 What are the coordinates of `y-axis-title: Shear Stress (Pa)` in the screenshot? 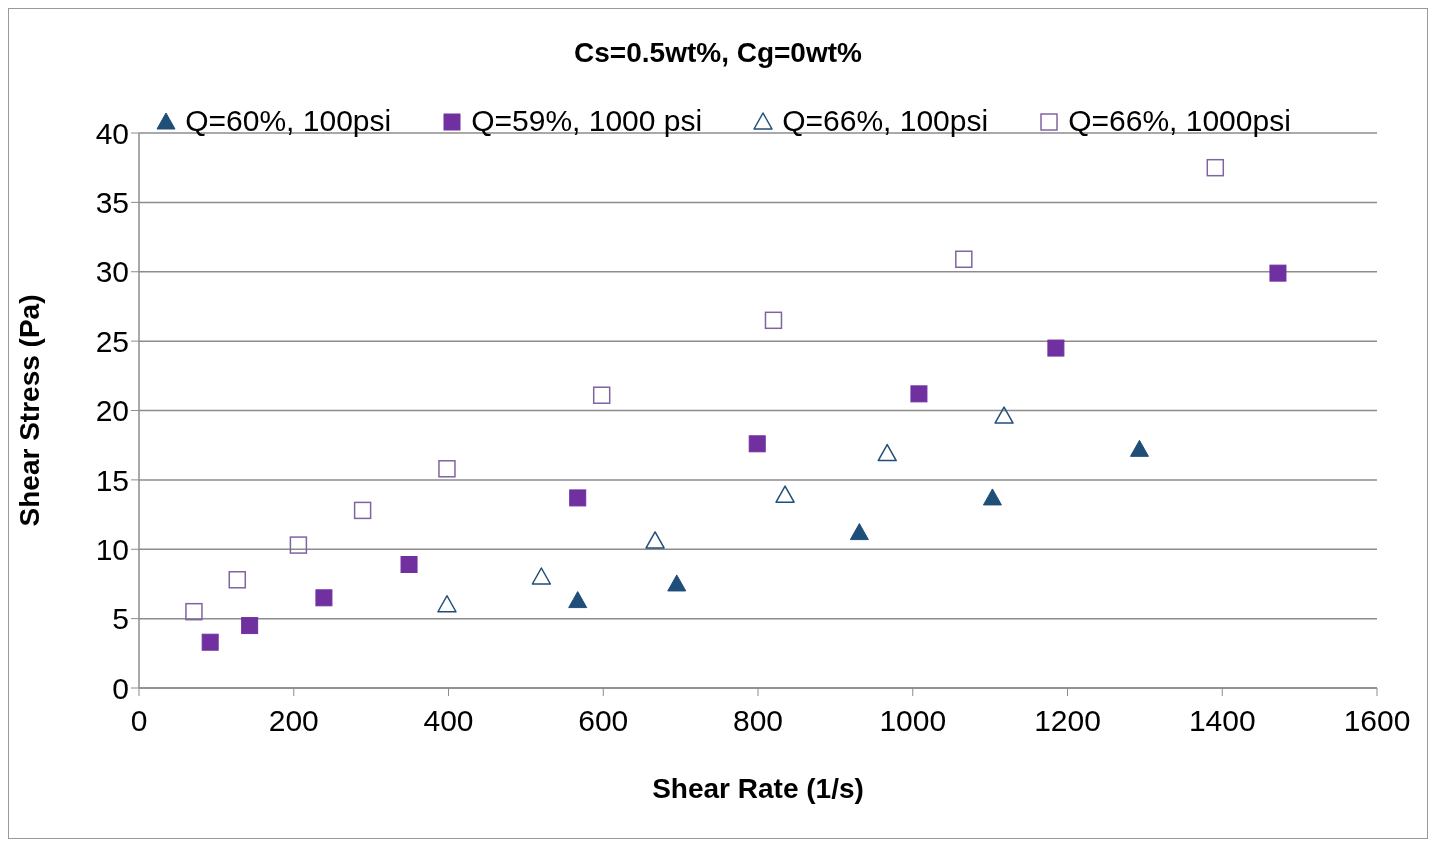 It's located at (29, 410).